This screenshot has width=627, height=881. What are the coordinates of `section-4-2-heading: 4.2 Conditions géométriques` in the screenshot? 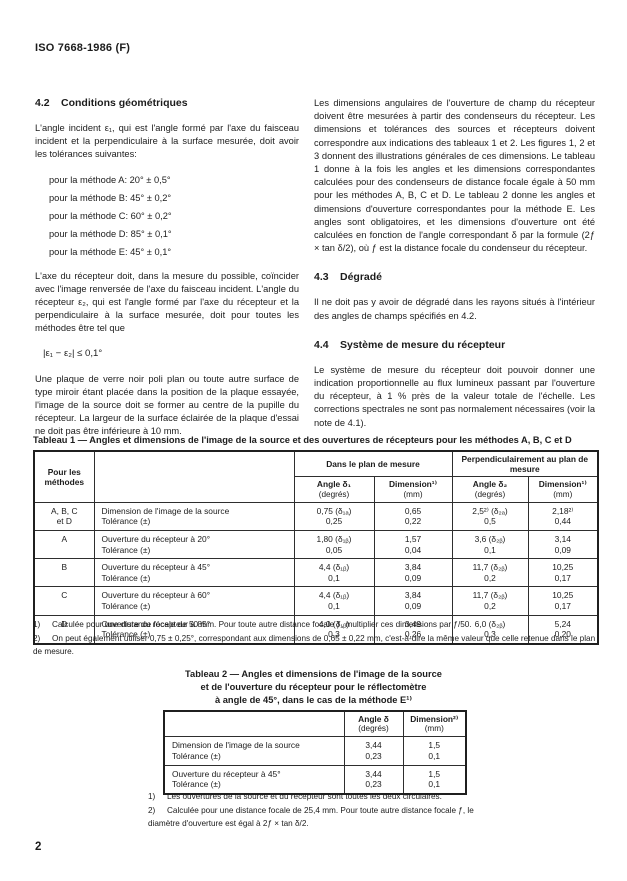 It's located at (167, 103).